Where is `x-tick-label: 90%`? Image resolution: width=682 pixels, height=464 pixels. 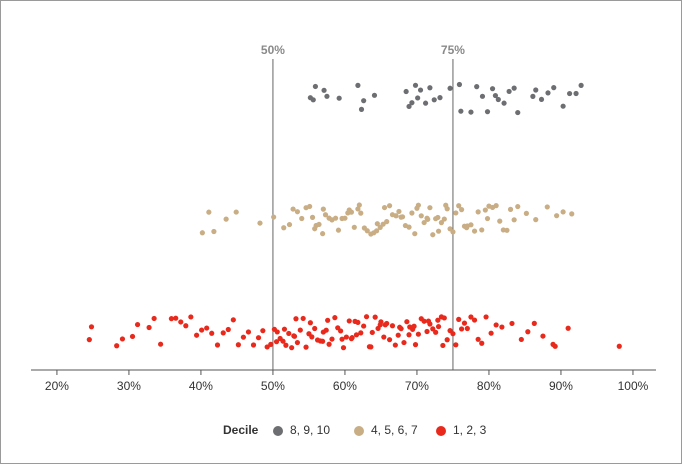 x-tick-label: 90% is located at coordinates (561, 386).